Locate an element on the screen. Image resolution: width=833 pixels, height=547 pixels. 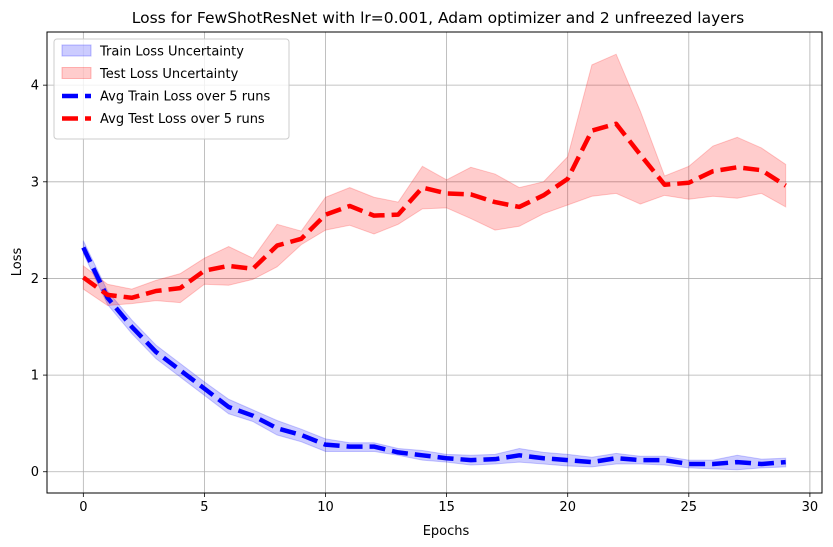
x-axis-ticks: 0 5 10 15 20 25 30 is located at coordinates (448, 504).